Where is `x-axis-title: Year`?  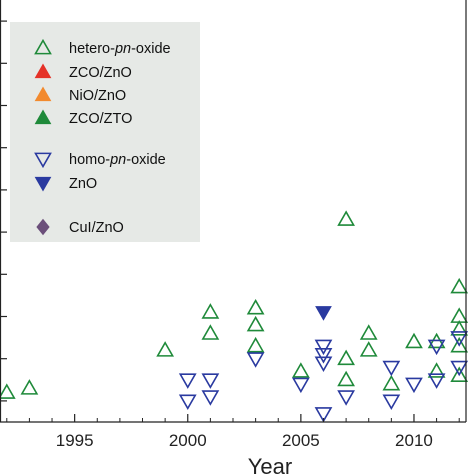
x-axis-title: Year is located at coordinates (270, 464).